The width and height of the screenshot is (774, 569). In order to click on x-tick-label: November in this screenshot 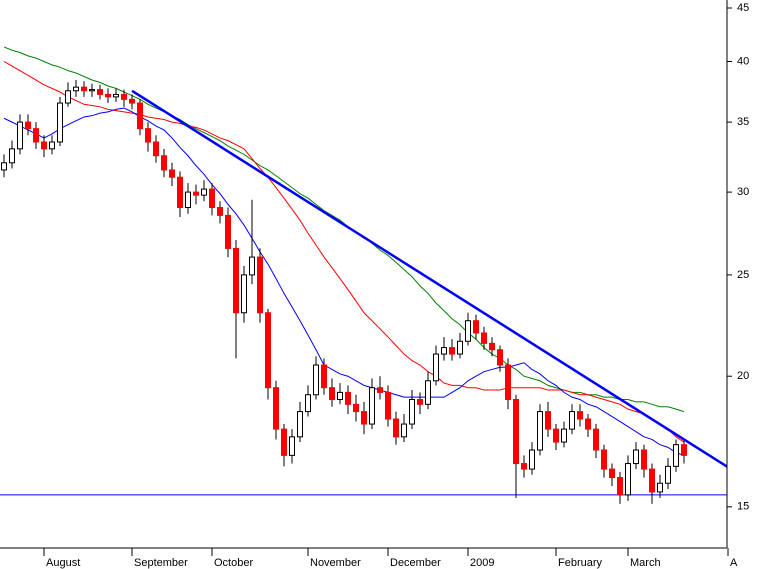, I will do `click(335, 563)`.